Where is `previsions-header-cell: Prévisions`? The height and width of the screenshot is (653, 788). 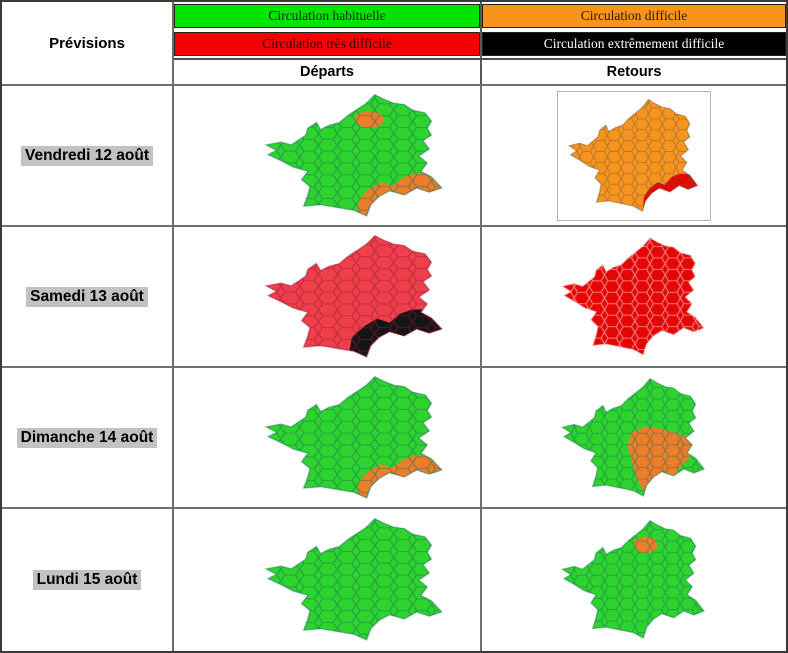
previsions-header-cell: Prévisions is located at coordinates (87, 43).